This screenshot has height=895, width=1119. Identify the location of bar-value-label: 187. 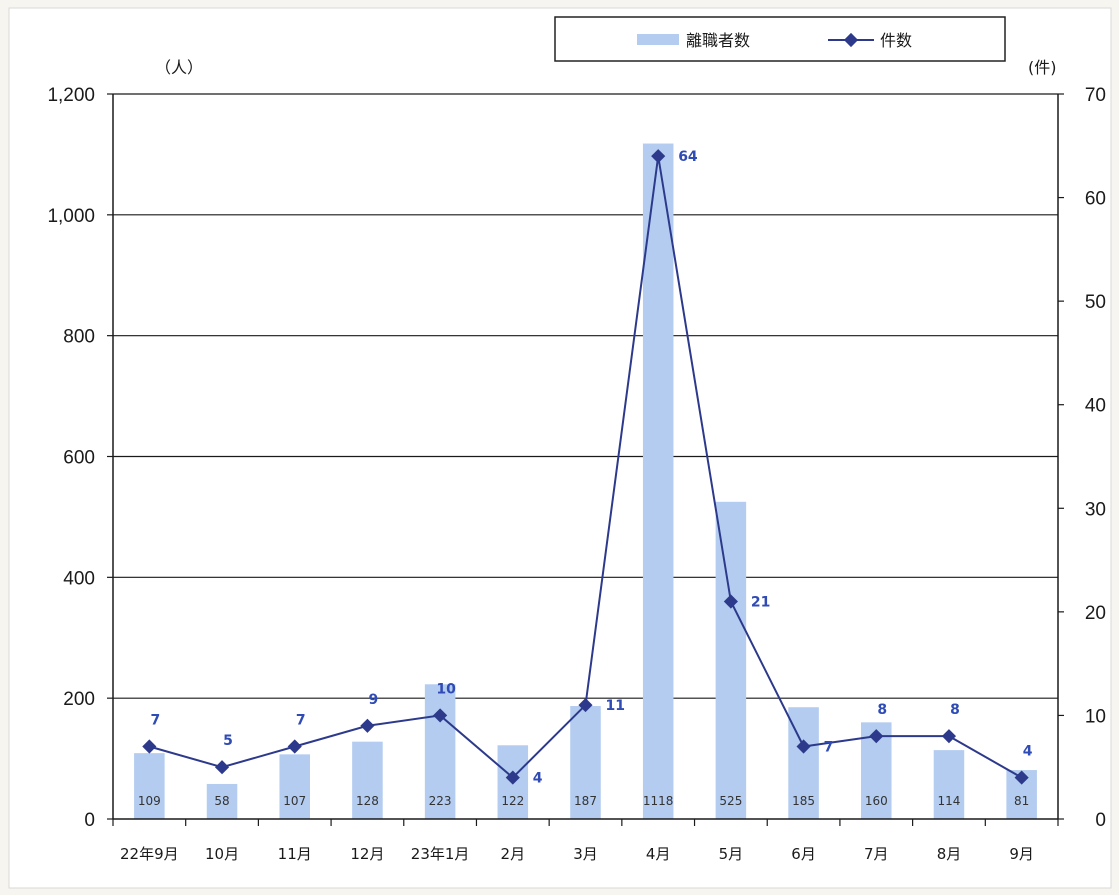
(585, 801).